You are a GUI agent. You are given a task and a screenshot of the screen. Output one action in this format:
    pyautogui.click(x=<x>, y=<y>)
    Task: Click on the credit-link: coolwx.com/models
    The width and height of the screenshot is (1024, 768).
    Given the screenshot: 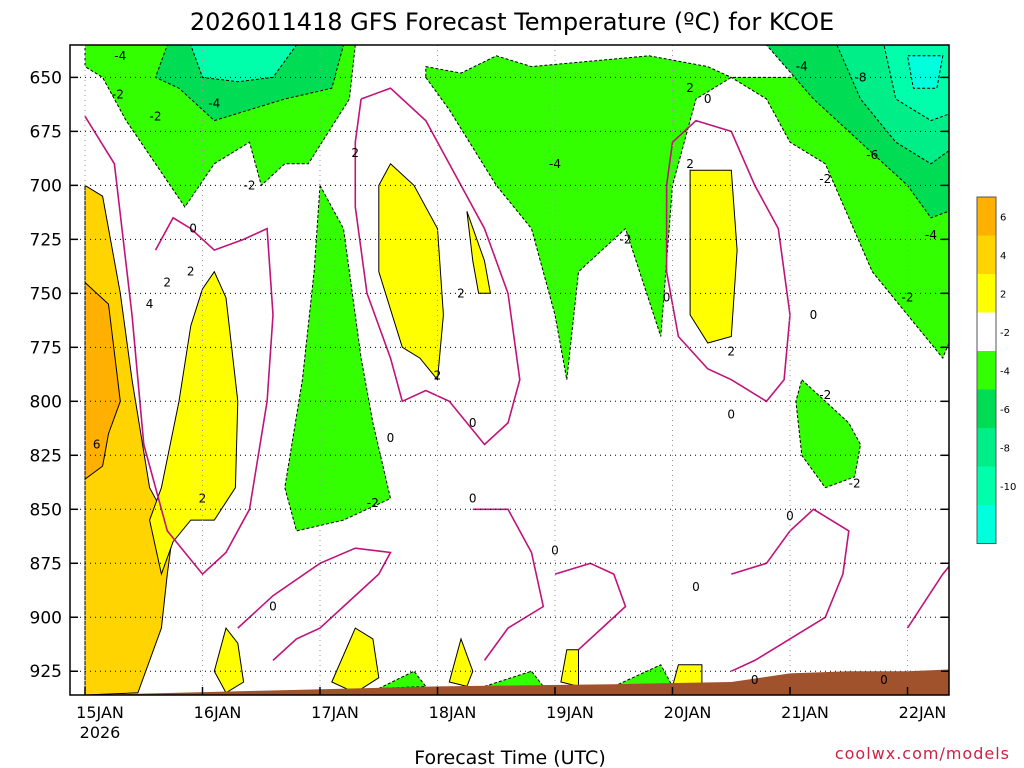 What is the action you would take?
    pyautogui.click(x=922, y=753)
    